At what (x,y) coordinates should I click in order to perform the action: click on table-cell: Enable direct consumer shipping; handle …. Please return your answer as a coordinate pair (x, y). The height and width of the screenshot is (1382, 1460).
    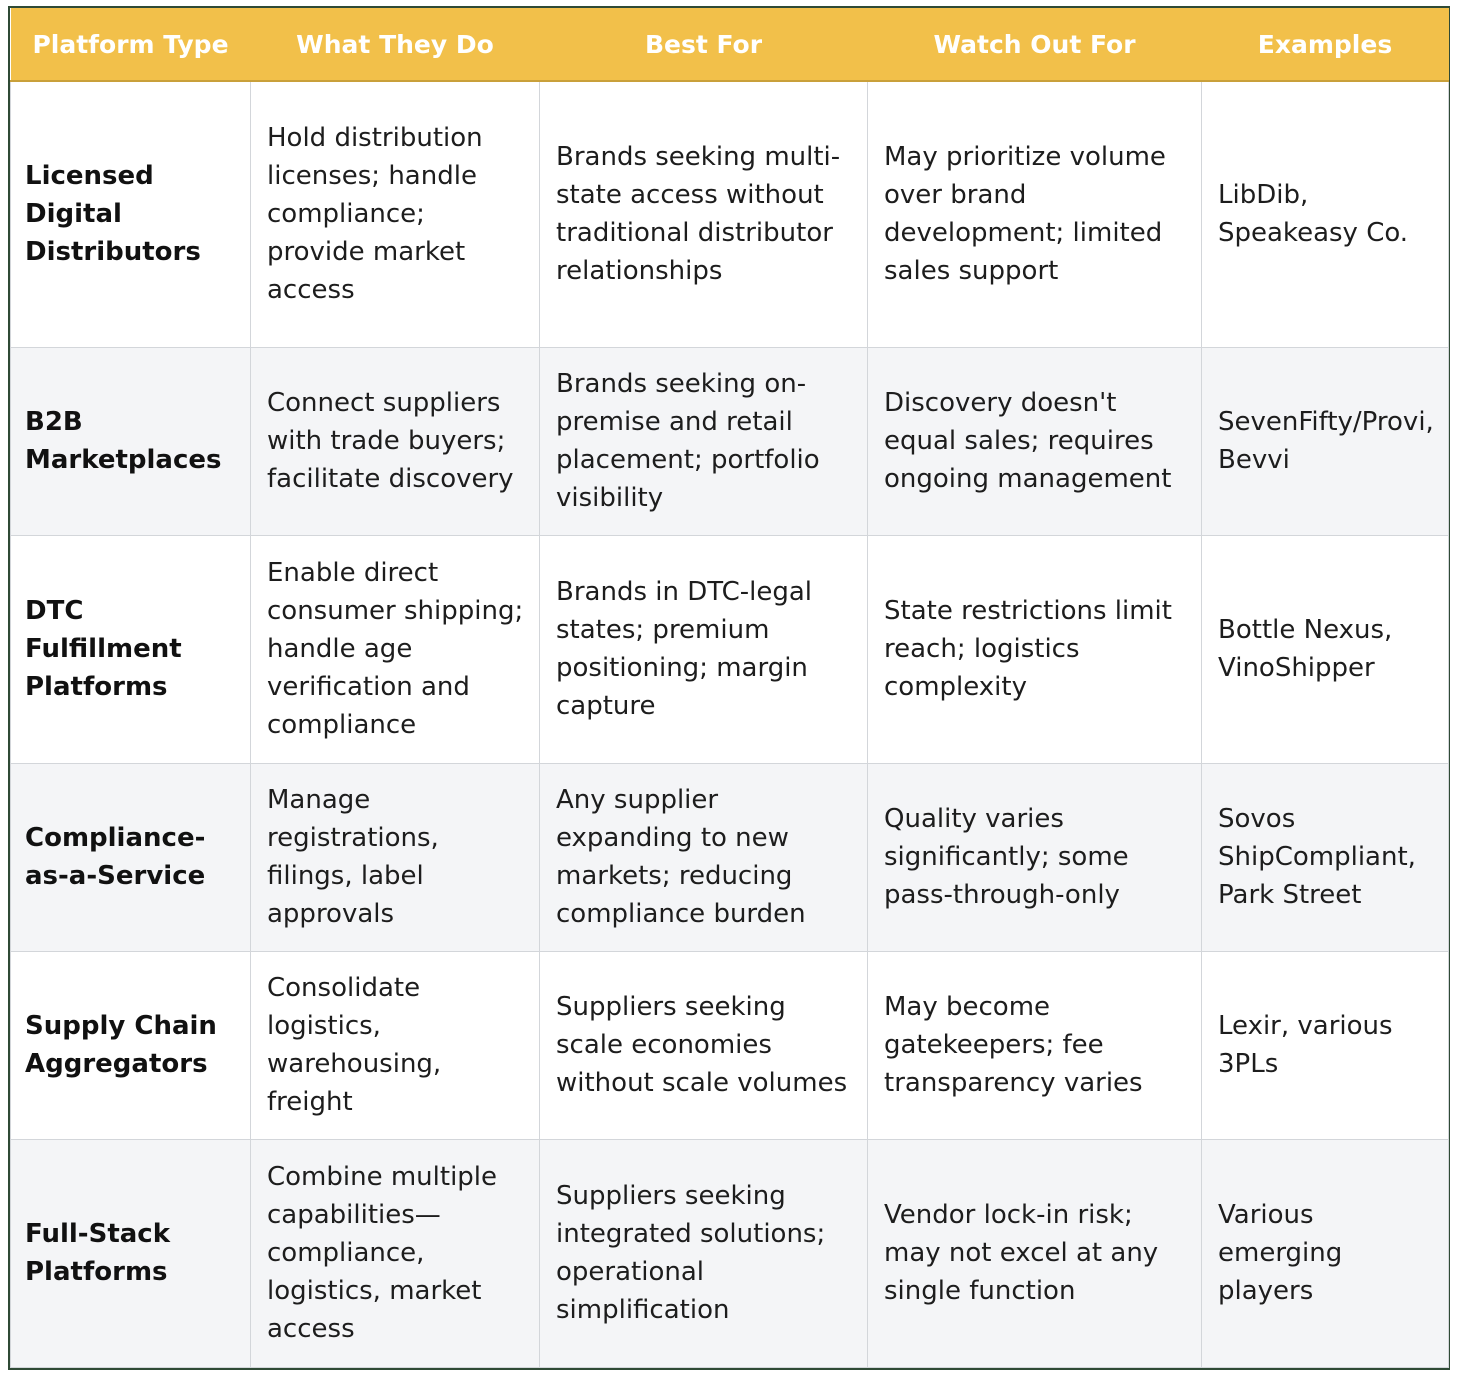
    Looking at the image, I should click on (395, 649).